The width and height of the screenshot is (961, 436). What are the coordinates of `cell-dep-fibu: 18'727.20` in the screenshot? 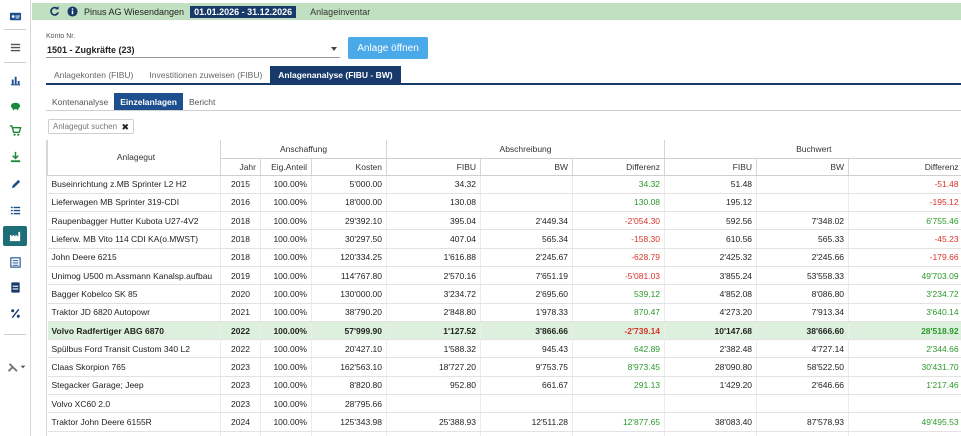 It's located at (433, 367).